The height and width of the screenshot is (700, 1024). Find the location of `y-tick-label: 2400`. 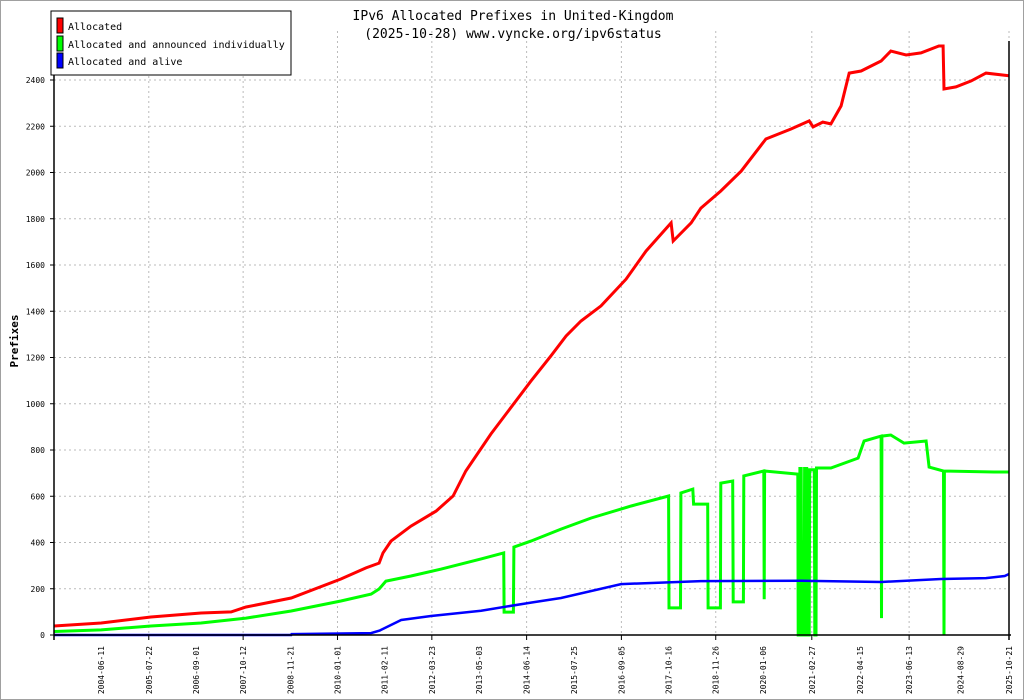

y-tick-label: 2400 is located at coordinates (35, 80).